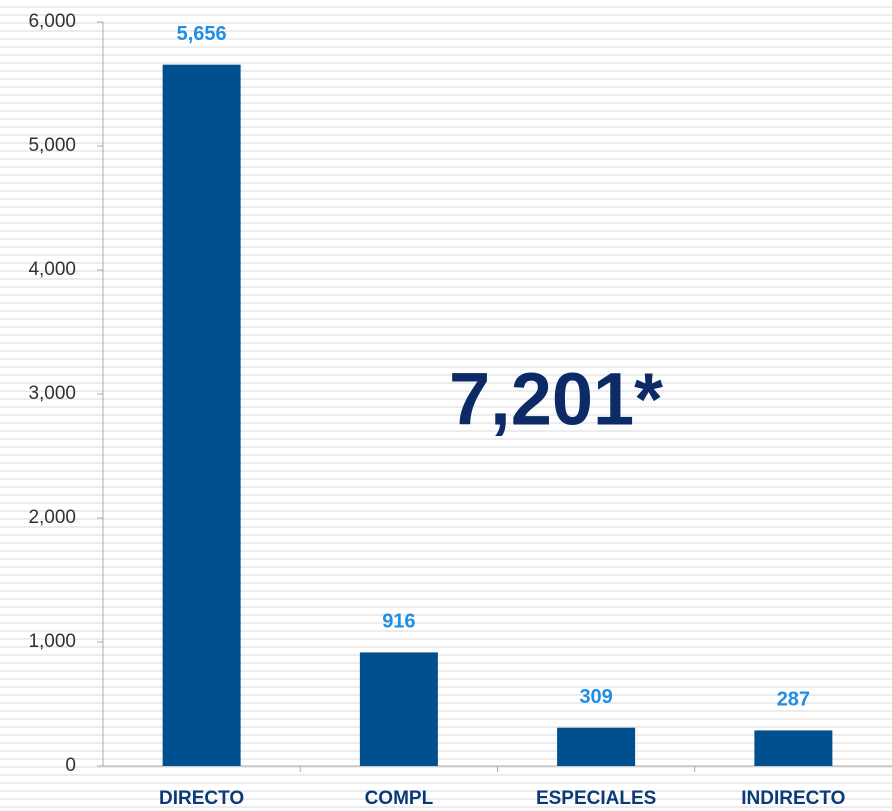 This screenshot has height=811, width=892. I want to click on y-tick-label: 4,000, so click(52, 269).